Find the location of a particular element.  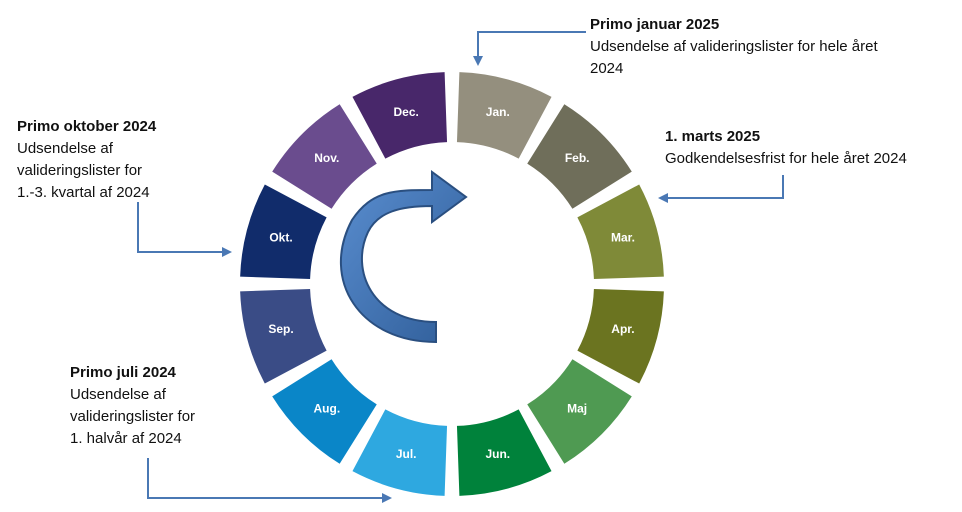

month-label-apr: Apr. is located at coordinates (622, 329).